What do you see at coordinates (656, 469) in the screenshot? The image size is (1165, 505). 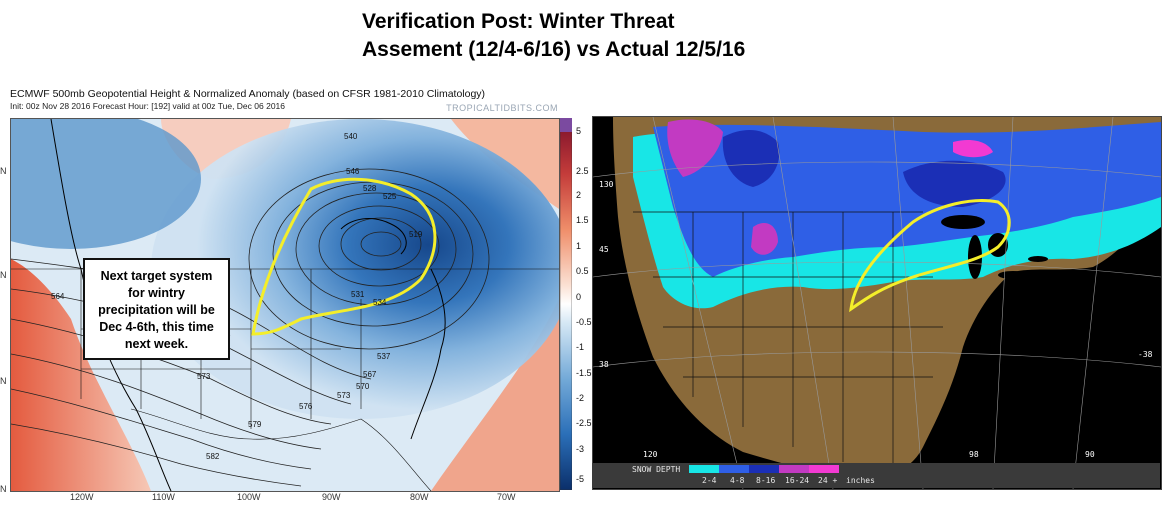 I see `legend-title: SNOW DEPTH` at bounding box center [656, 469].